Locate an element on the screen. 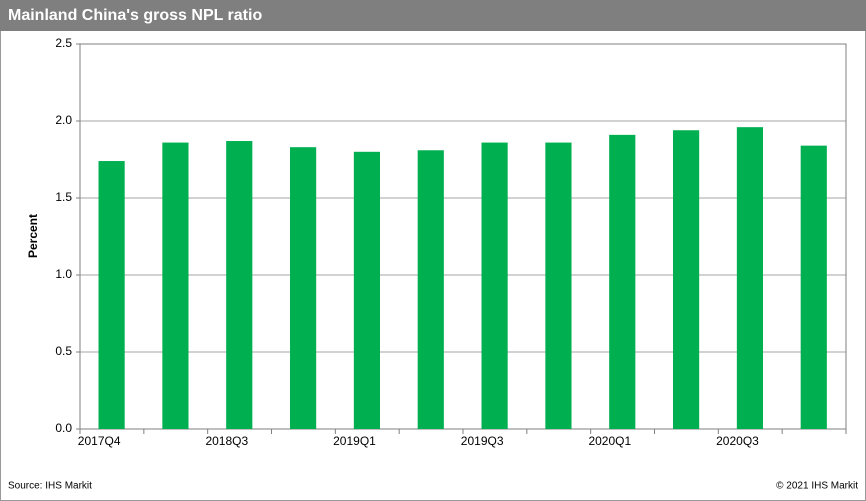  title-bar is located at coordinates (433, 15).